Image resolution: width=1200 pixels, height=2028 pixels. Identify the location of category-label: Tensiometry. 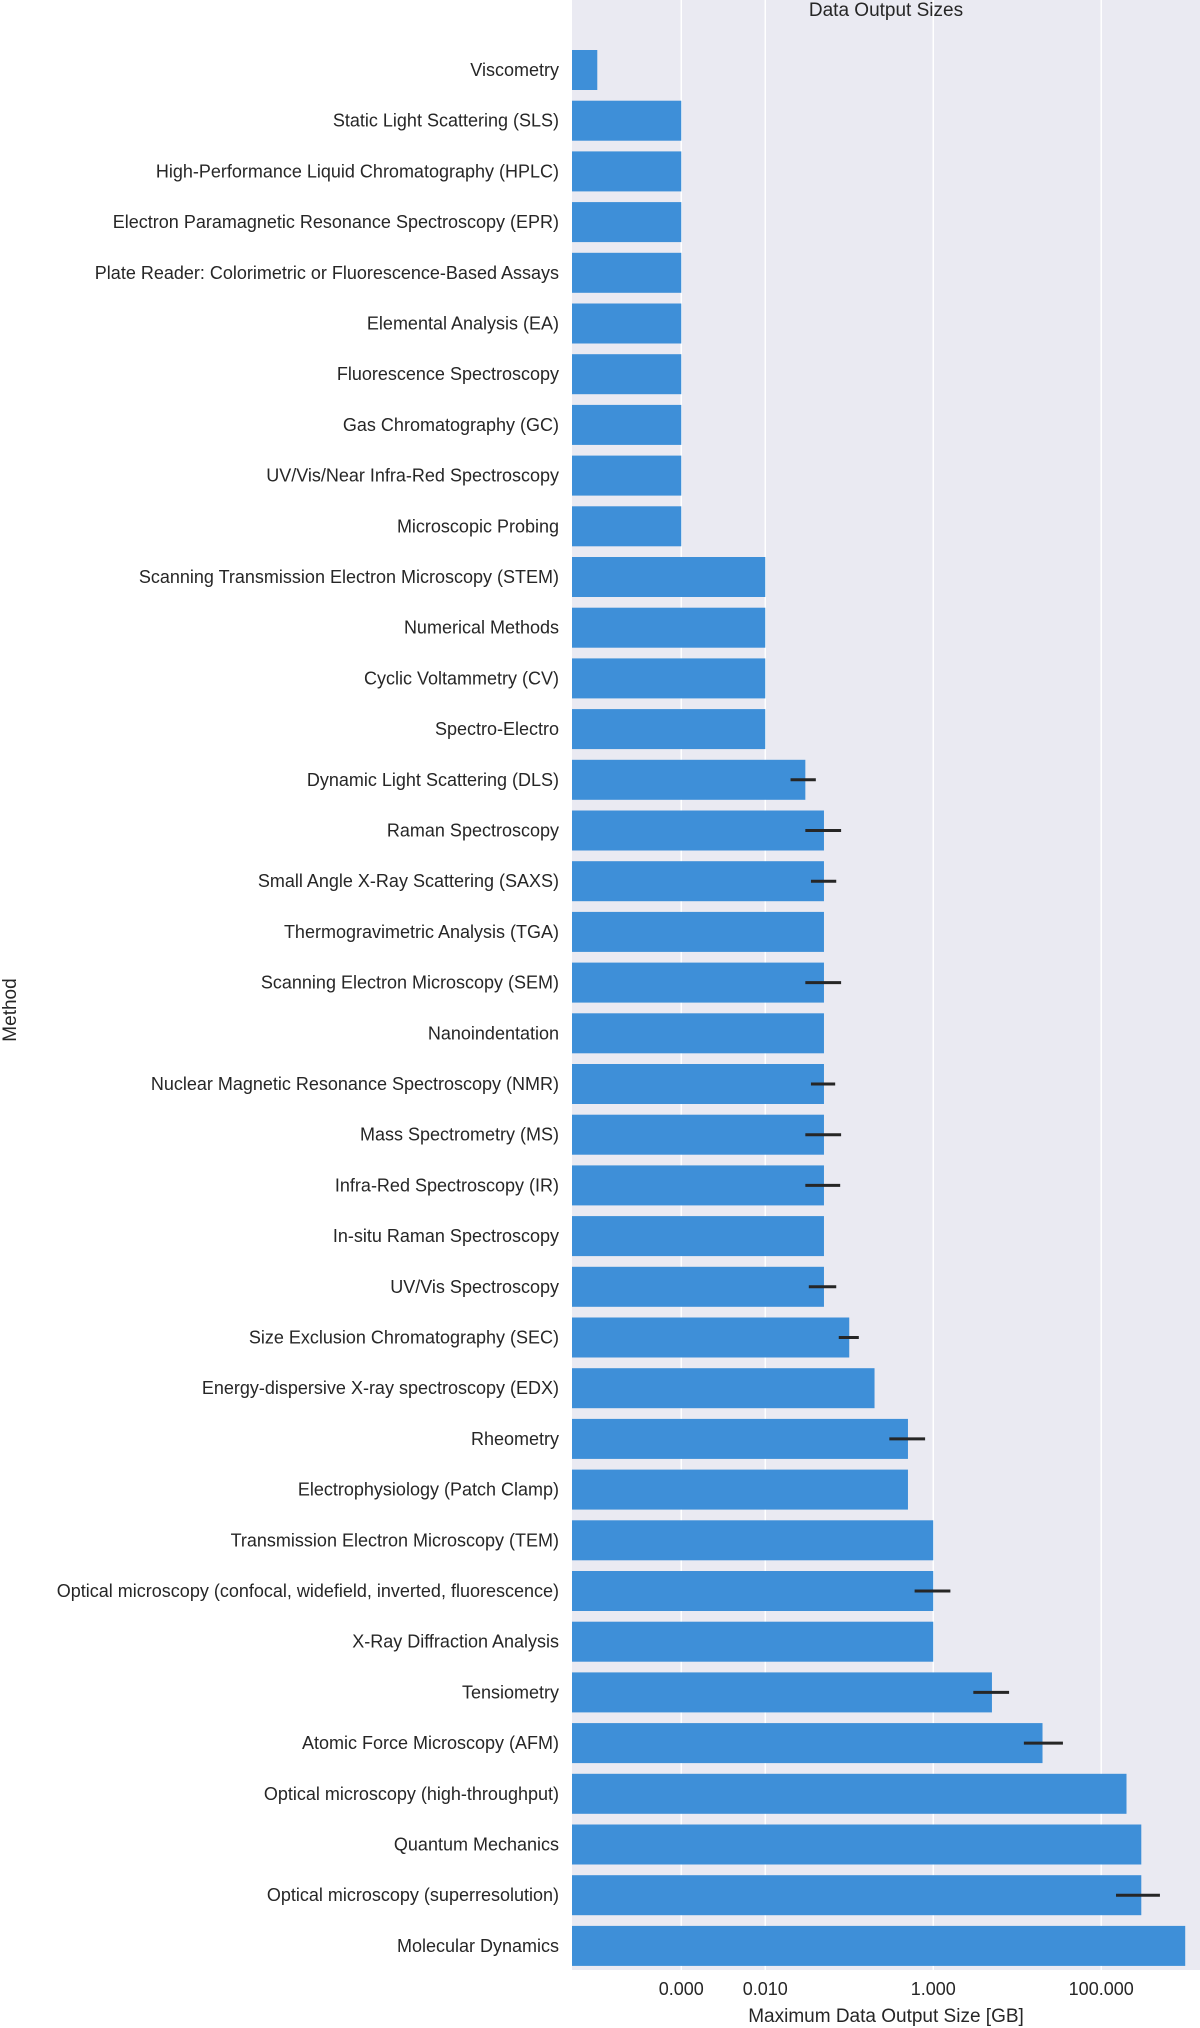
(510, 1692).